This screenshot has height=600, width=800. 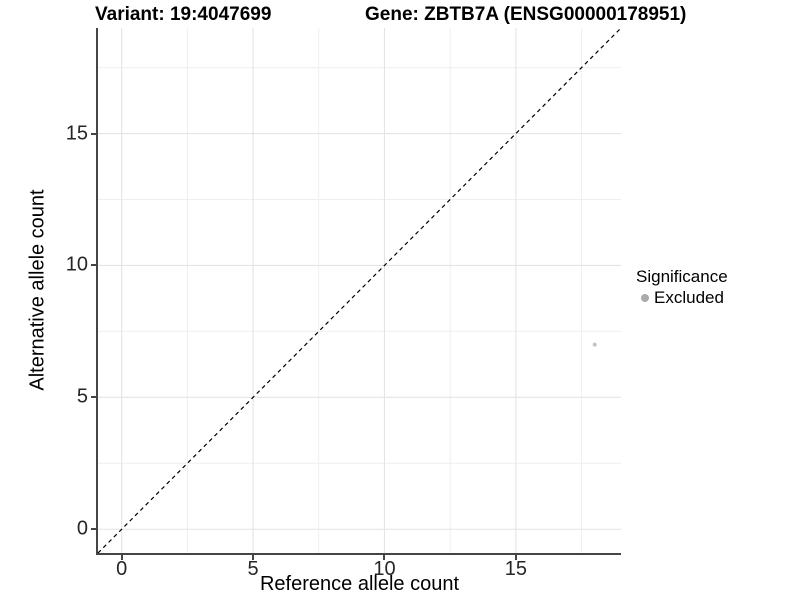 What do you see at coordinates (682, 276) in the screenshot?
I see `legend-title: Significance` at bounding box center [682, 276].